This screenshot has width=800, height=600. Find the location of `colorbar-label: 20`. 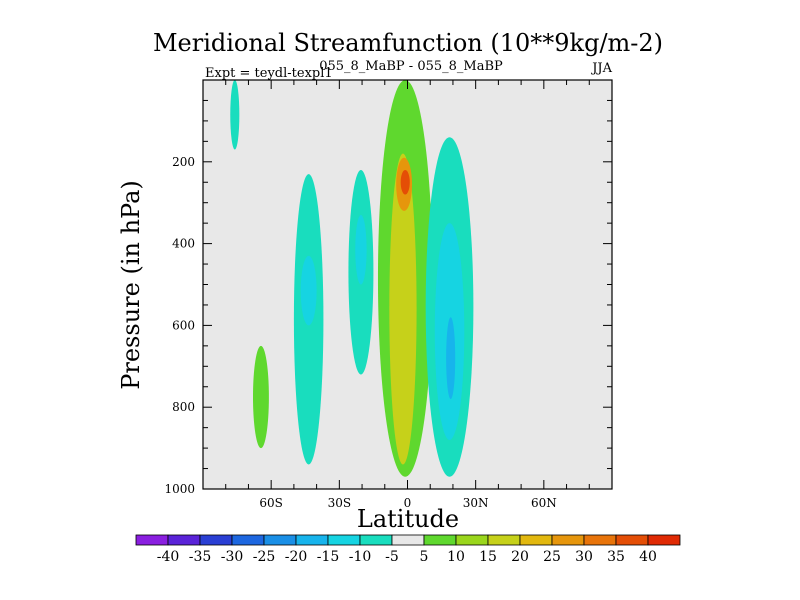

colorbar-label: 20 is located at coordinates (520, 557).